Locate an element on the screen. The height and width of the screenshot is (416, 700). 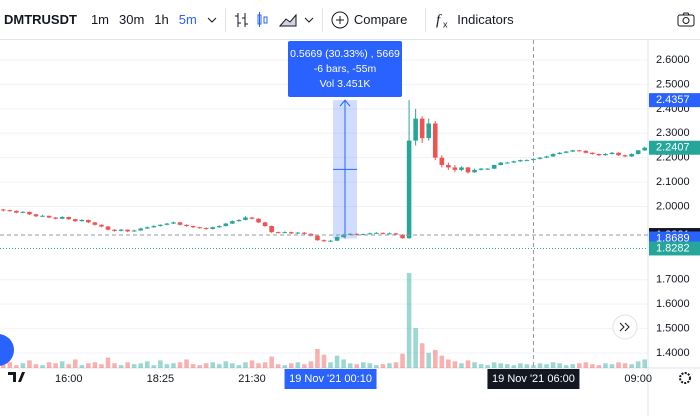
svg-text: x is located at coordinates (445, 24).